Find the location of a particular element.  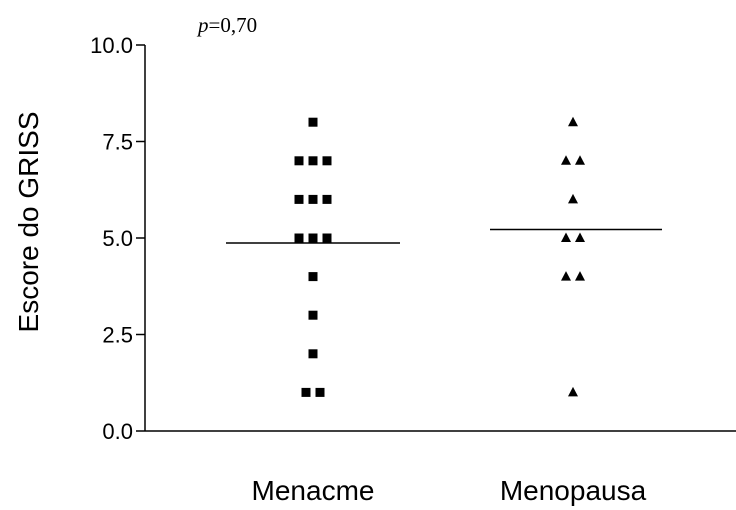

y-ticks: 0.0 2.5 5.0 7.5 10.0 is located at coordinates (117, 238).